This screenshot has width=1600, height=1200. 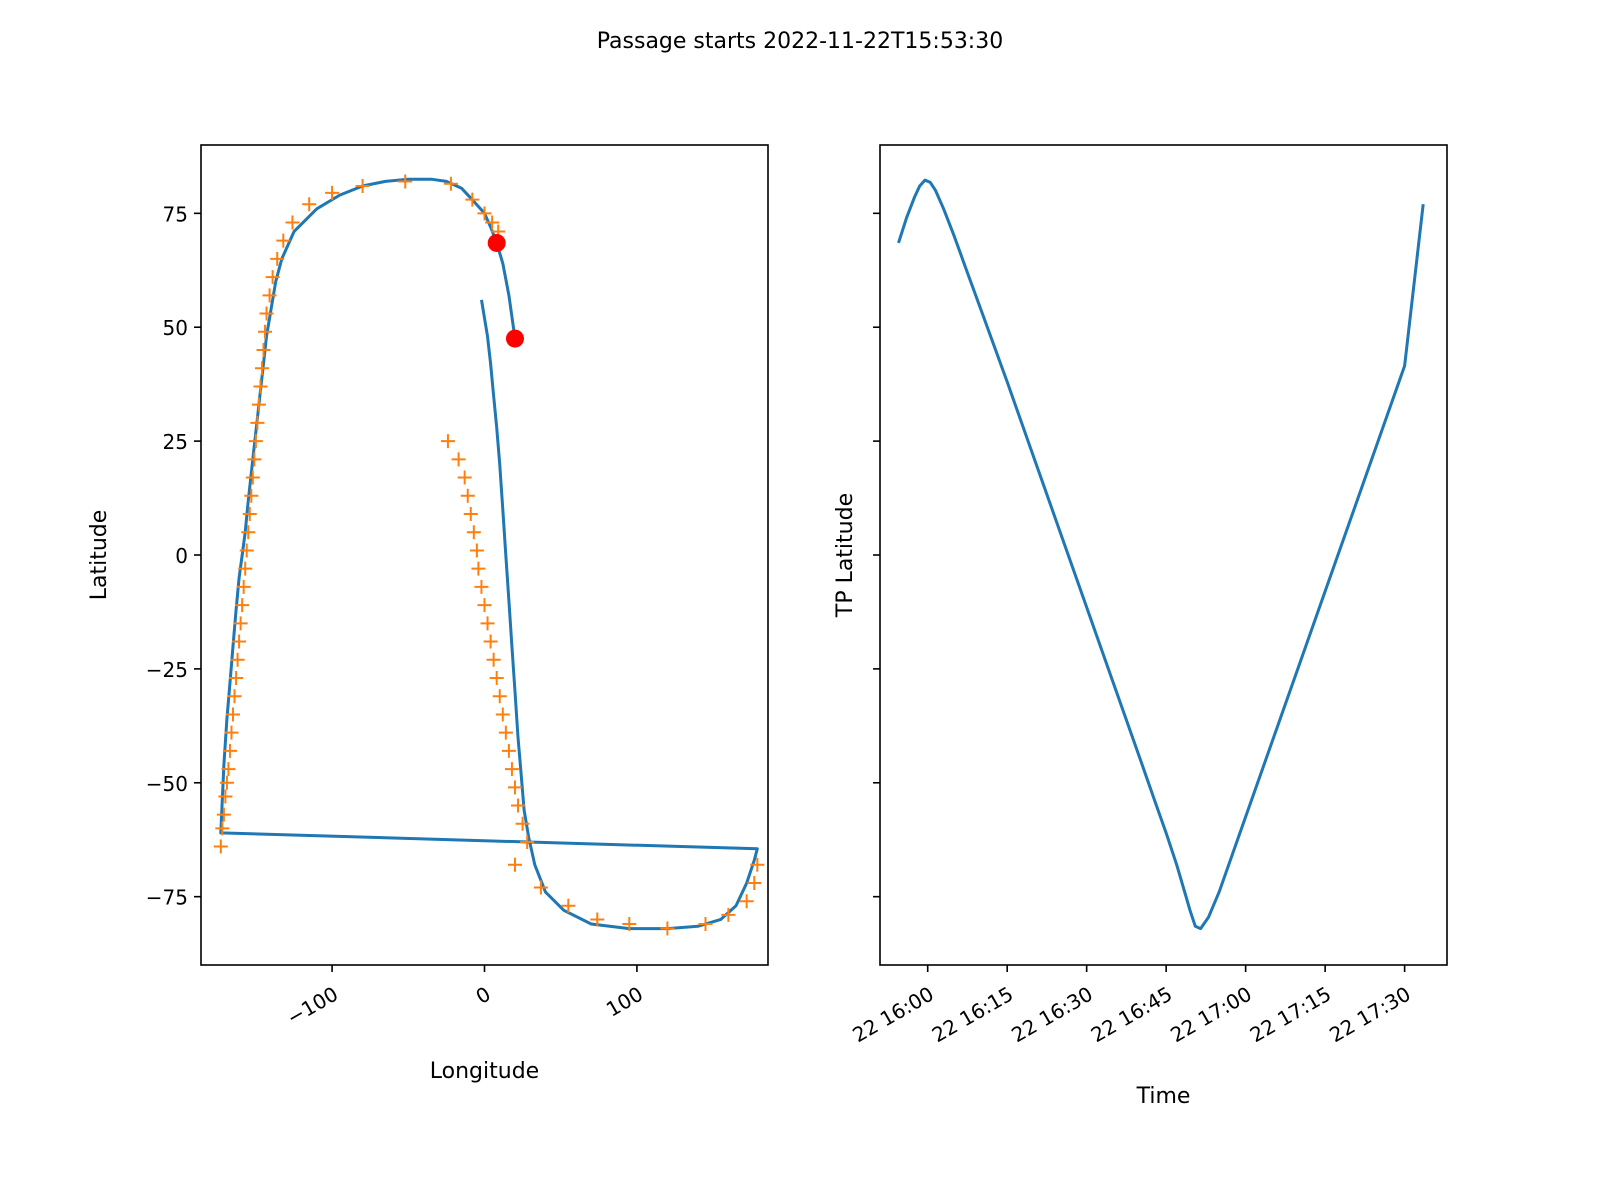 I want to click on x-axis-label: Longitude, so click(x=484, y=1071).